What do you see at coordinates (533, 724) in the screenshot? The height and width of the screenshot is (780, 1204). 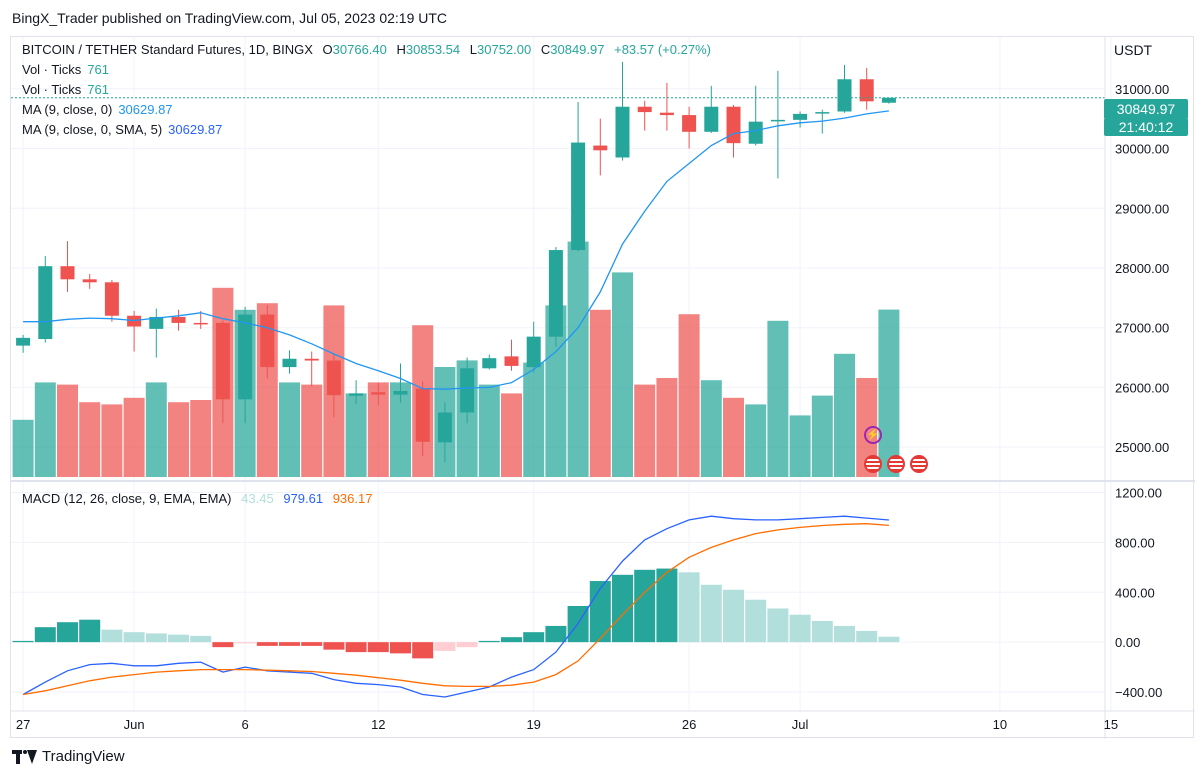 I see `time-tick-label: 19` at bounding box center [533, 724].